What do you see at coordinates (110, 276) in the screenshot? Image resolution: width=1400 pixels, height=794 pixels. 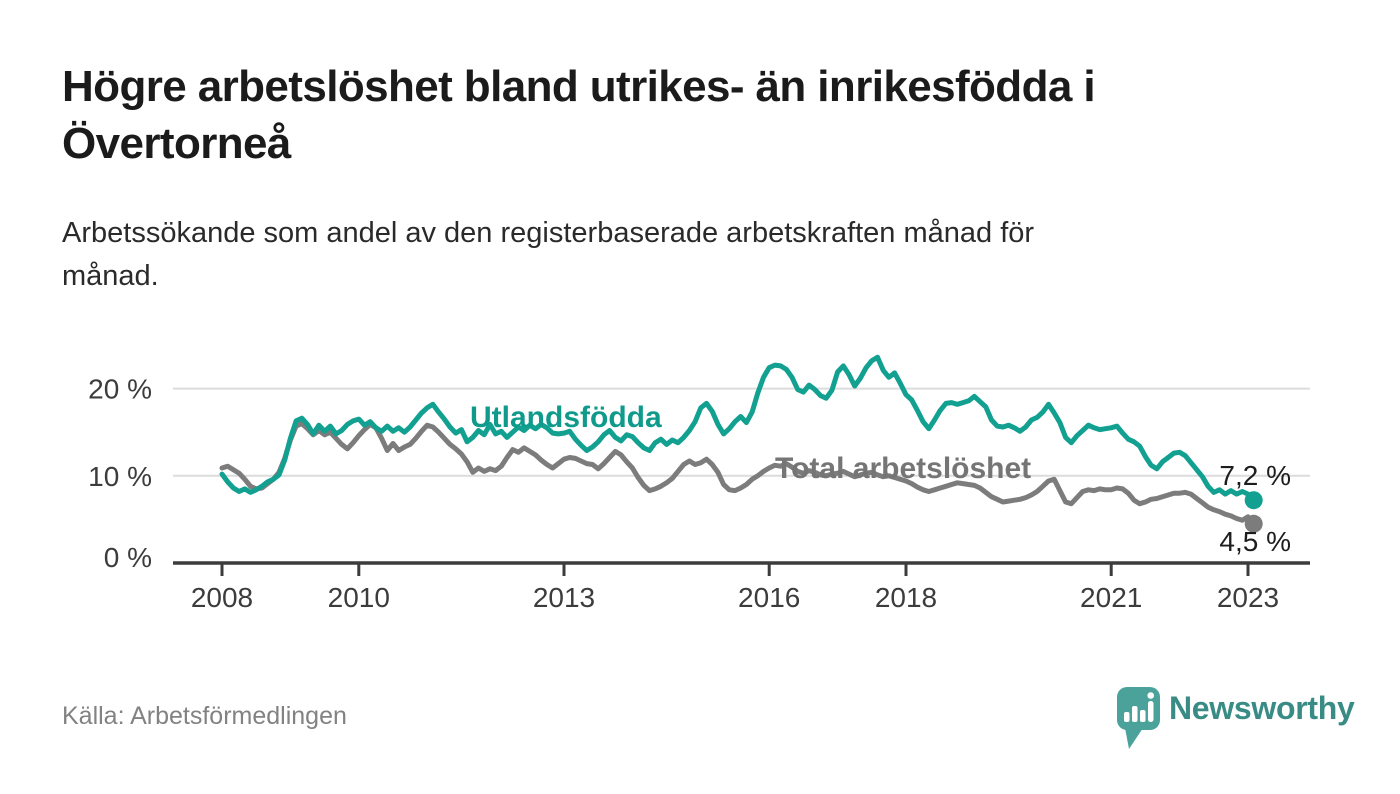 I see `subtitle-line-2: månad.` at bounding box center [110, 276].